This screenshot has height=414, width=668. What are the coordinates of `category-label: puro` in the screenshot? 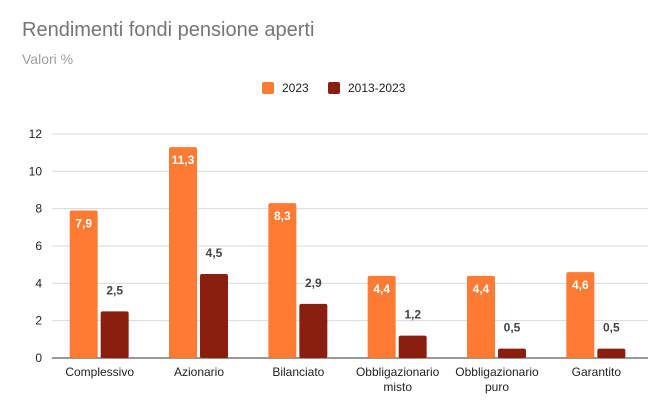 It's located at (497, 387).